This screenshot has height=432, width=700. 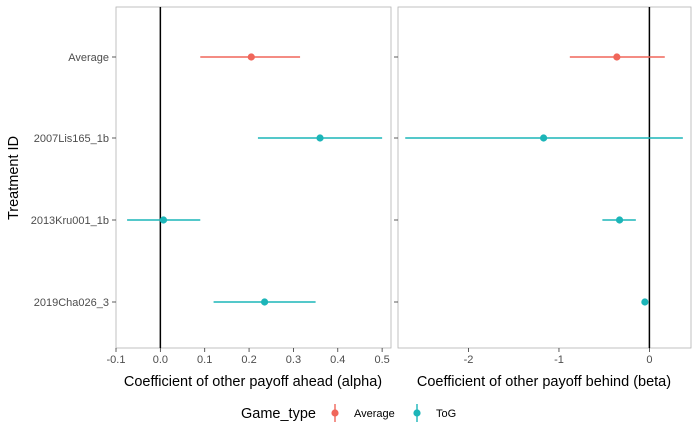 I want to click on x-tick-label: 0, so click(x=649, y=360).